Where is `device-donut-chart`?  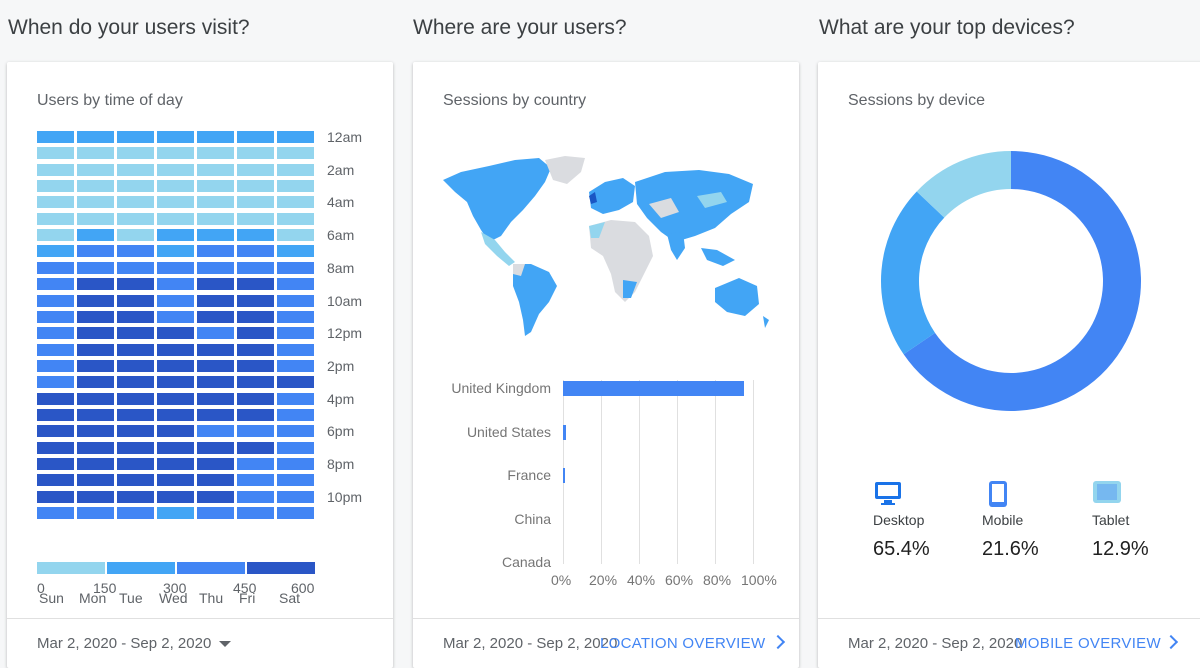
device-donut-chart is located at coordinates (1011, 281).